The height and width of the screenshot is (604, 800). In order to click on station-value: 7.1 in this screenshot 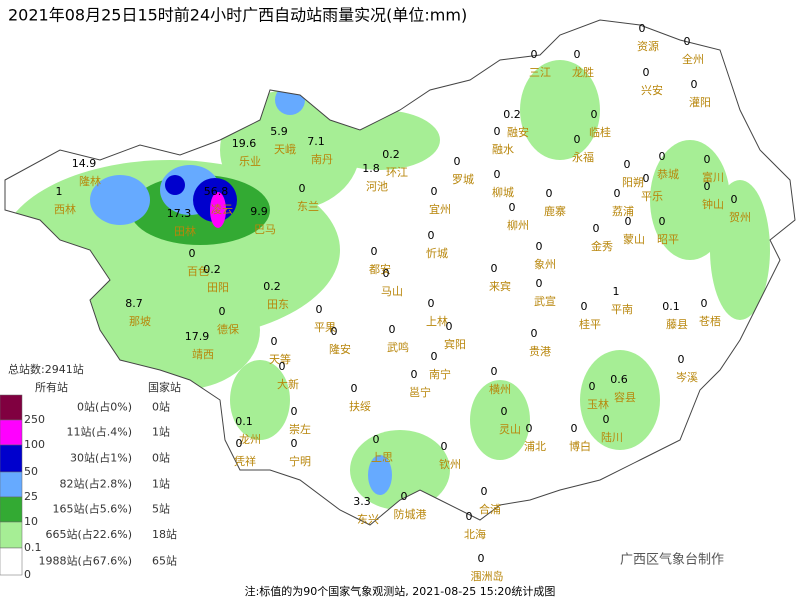, I will do `click(316, 141)`.